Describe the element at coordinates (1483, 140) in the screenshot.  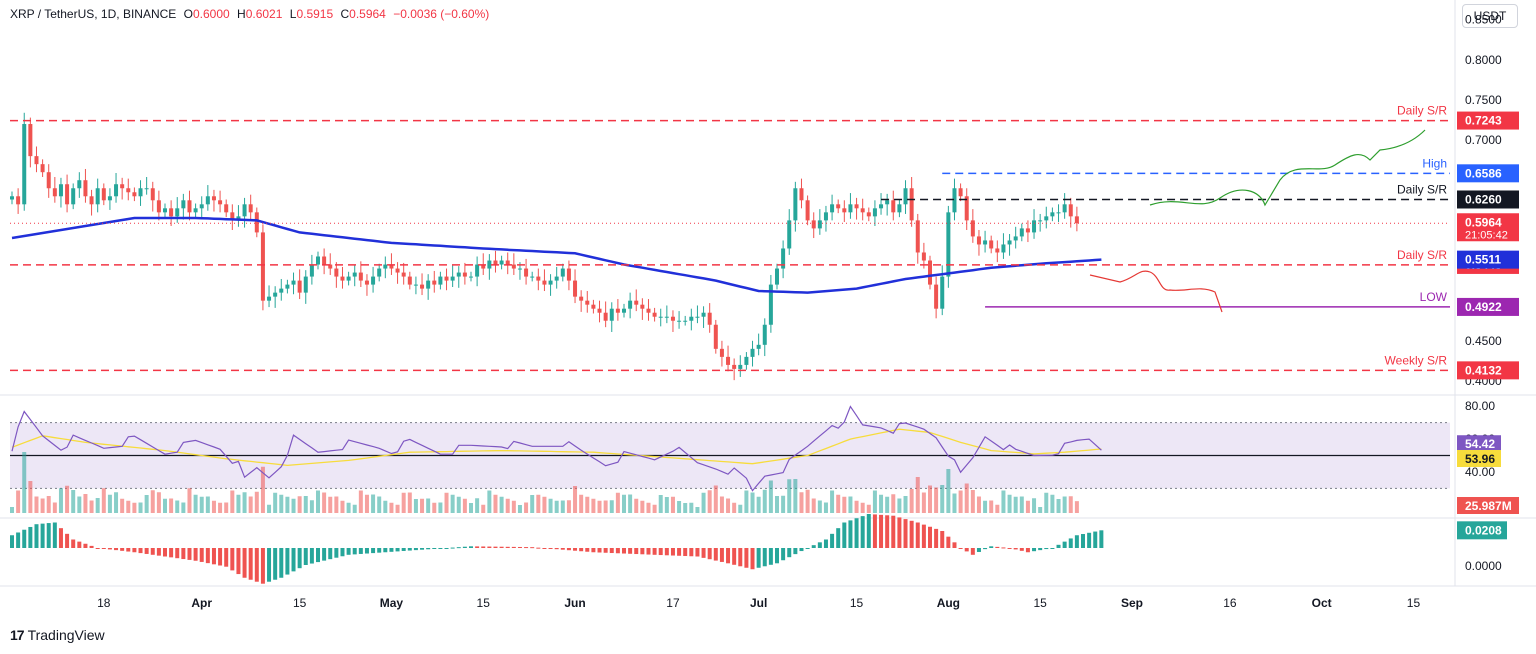
I see `price-axis-tick: 0.7000` at that location.